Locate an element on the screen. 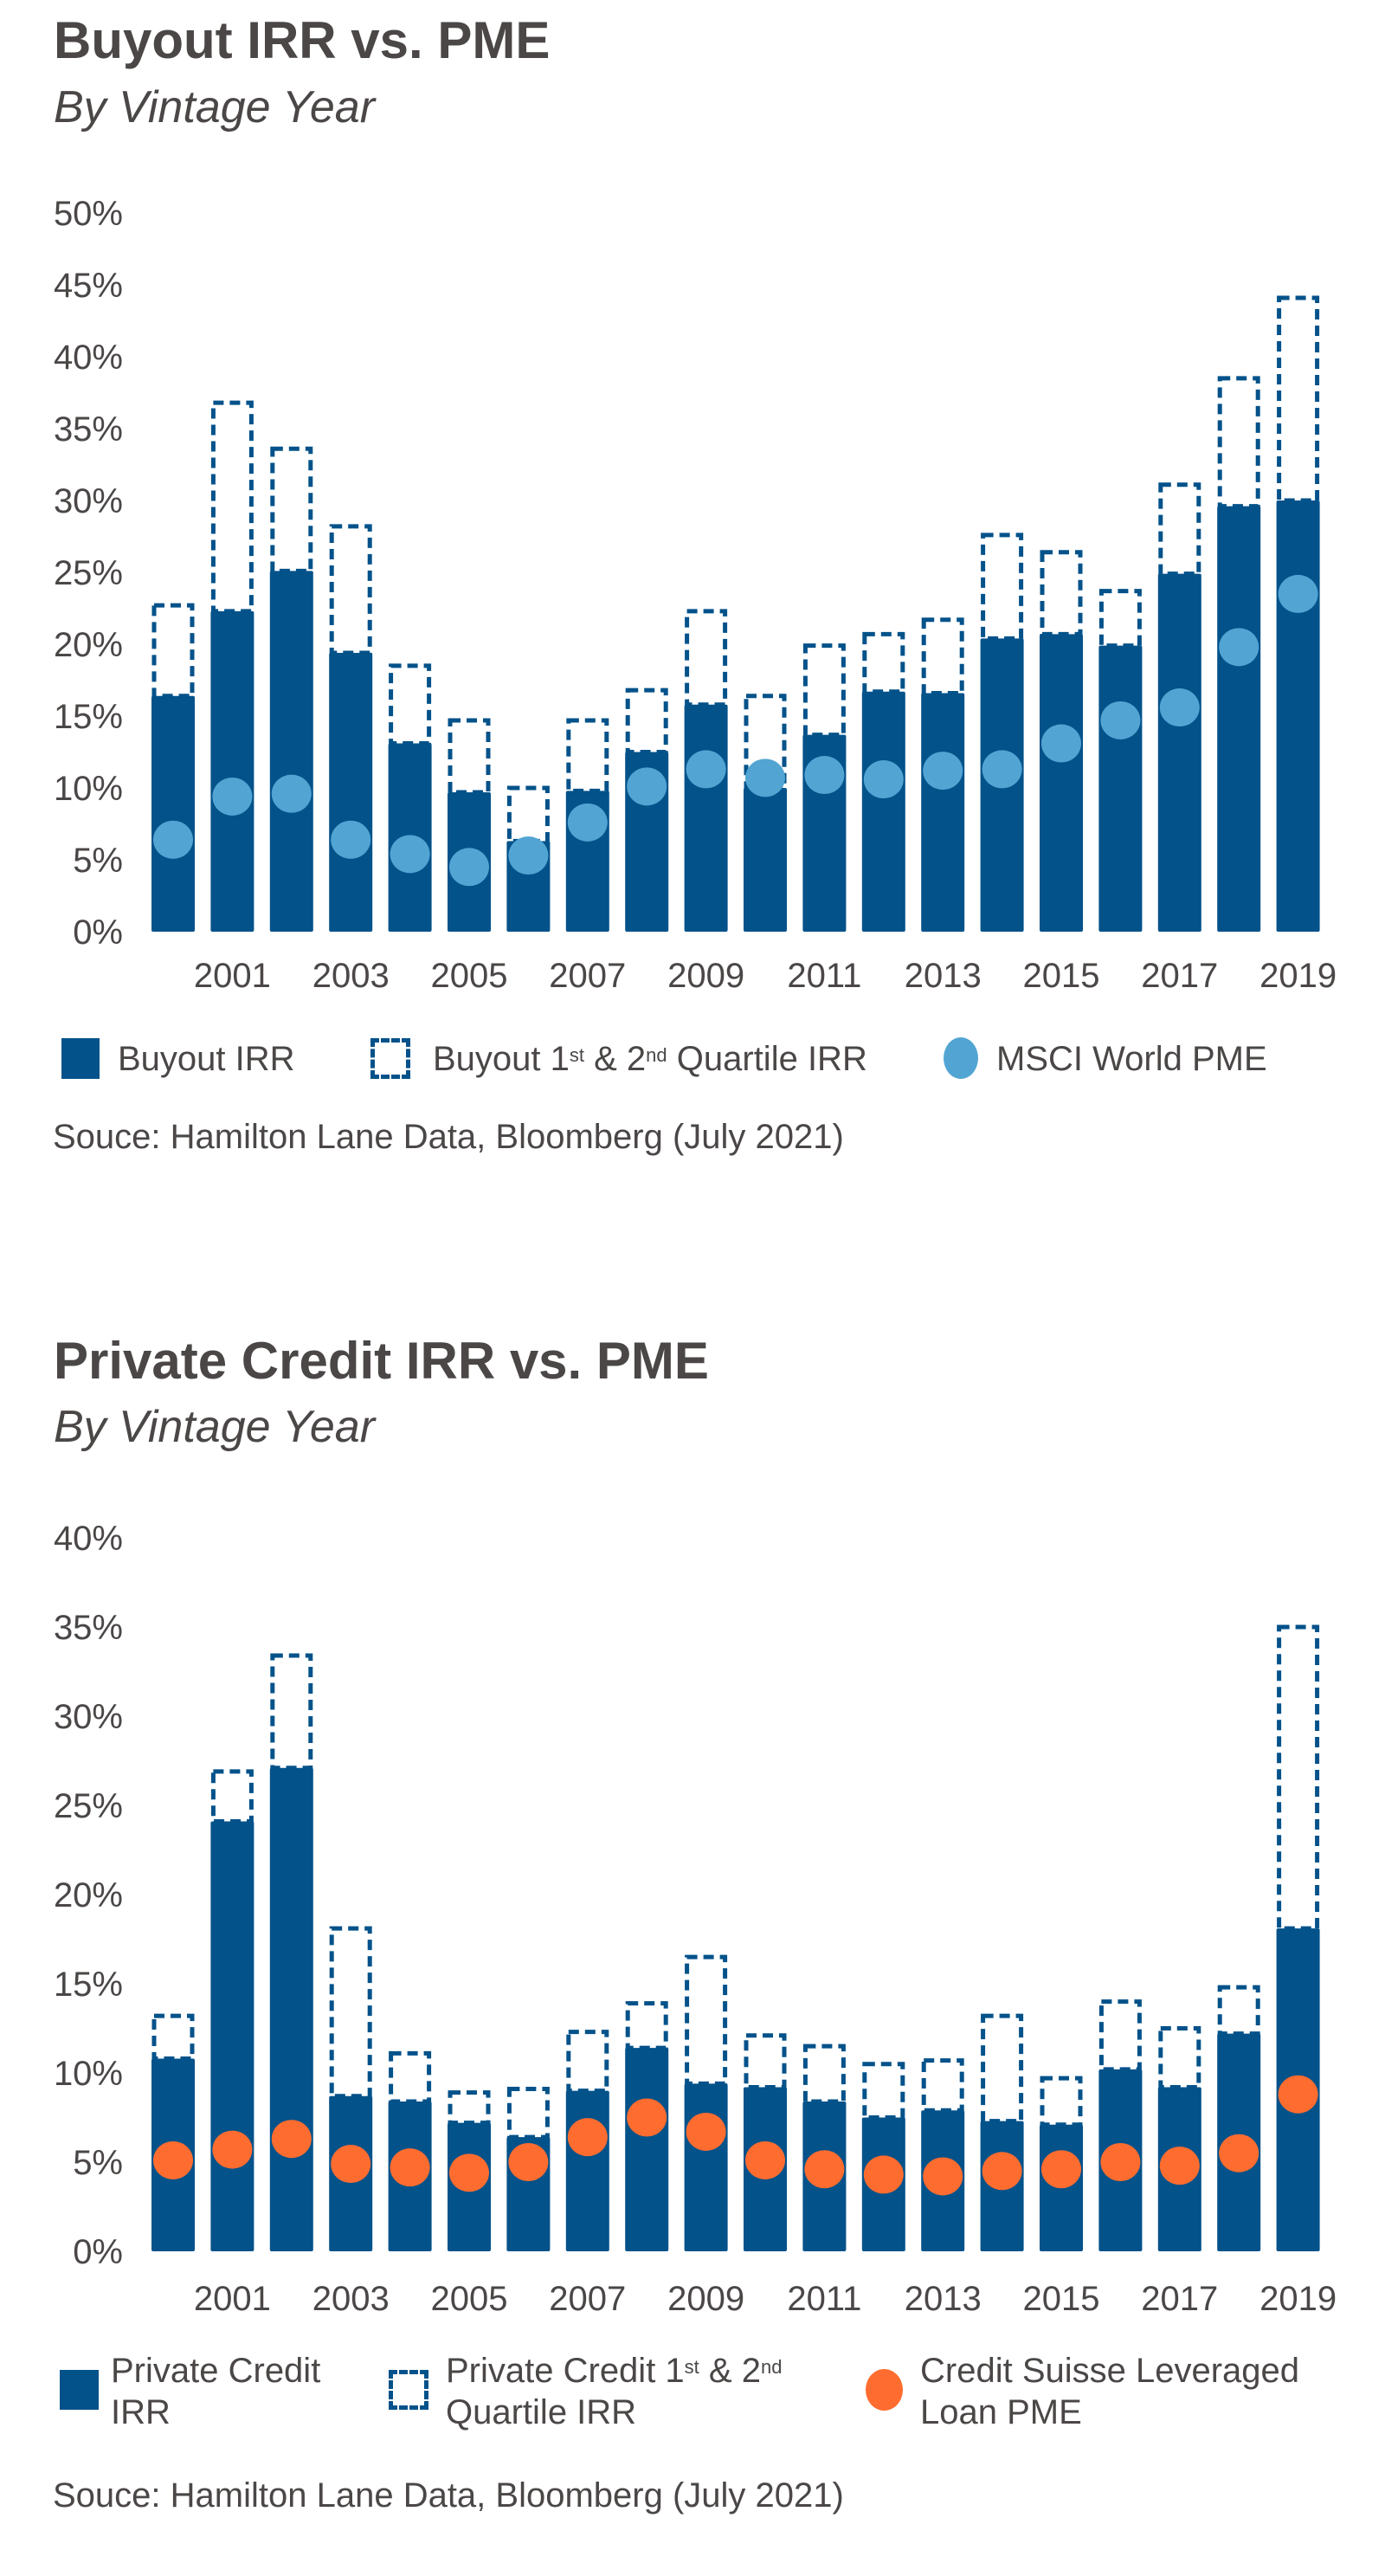  chart1-title: Buyout IRR vs. PME is located at coordinates (302, 40).